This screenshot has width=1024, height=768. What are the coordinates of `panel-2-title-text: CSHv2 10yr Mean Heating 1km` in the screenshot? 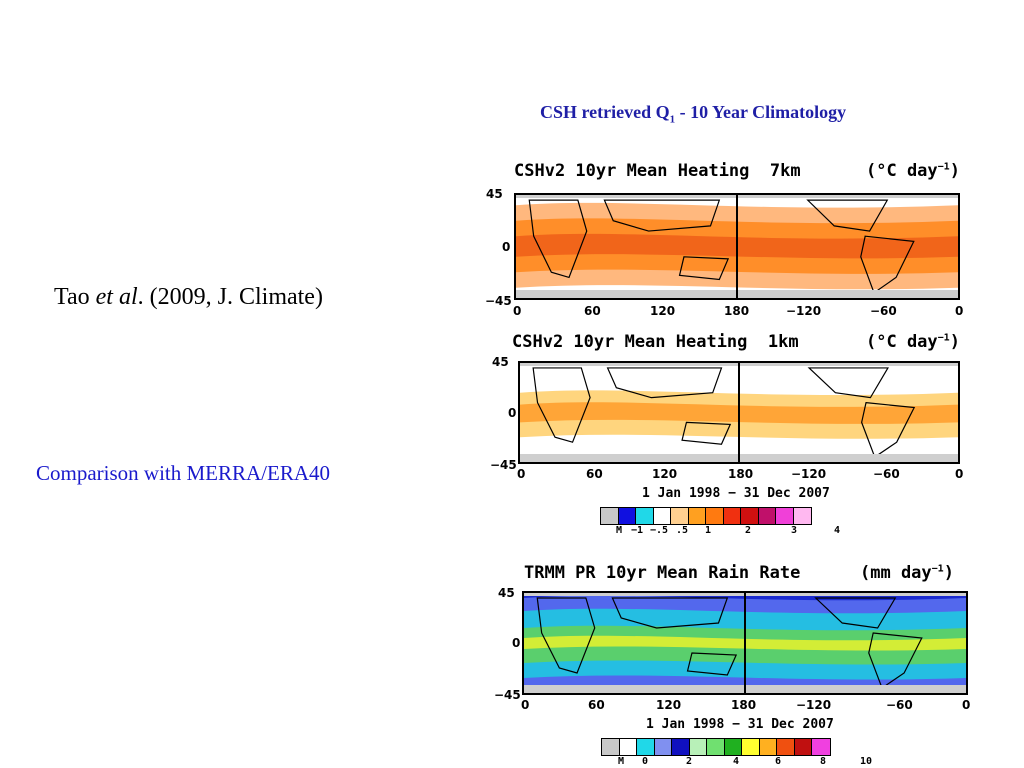 It's located at (655, 342).